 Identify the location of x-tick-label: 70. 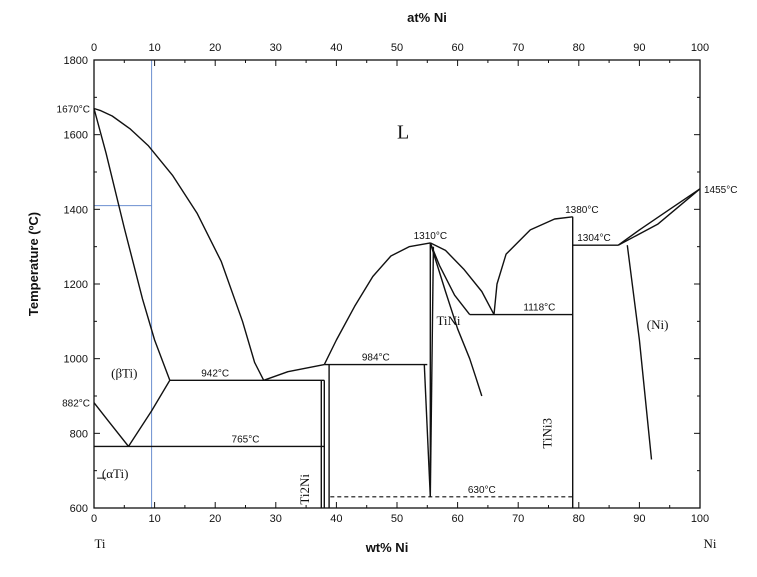
(518, 519).